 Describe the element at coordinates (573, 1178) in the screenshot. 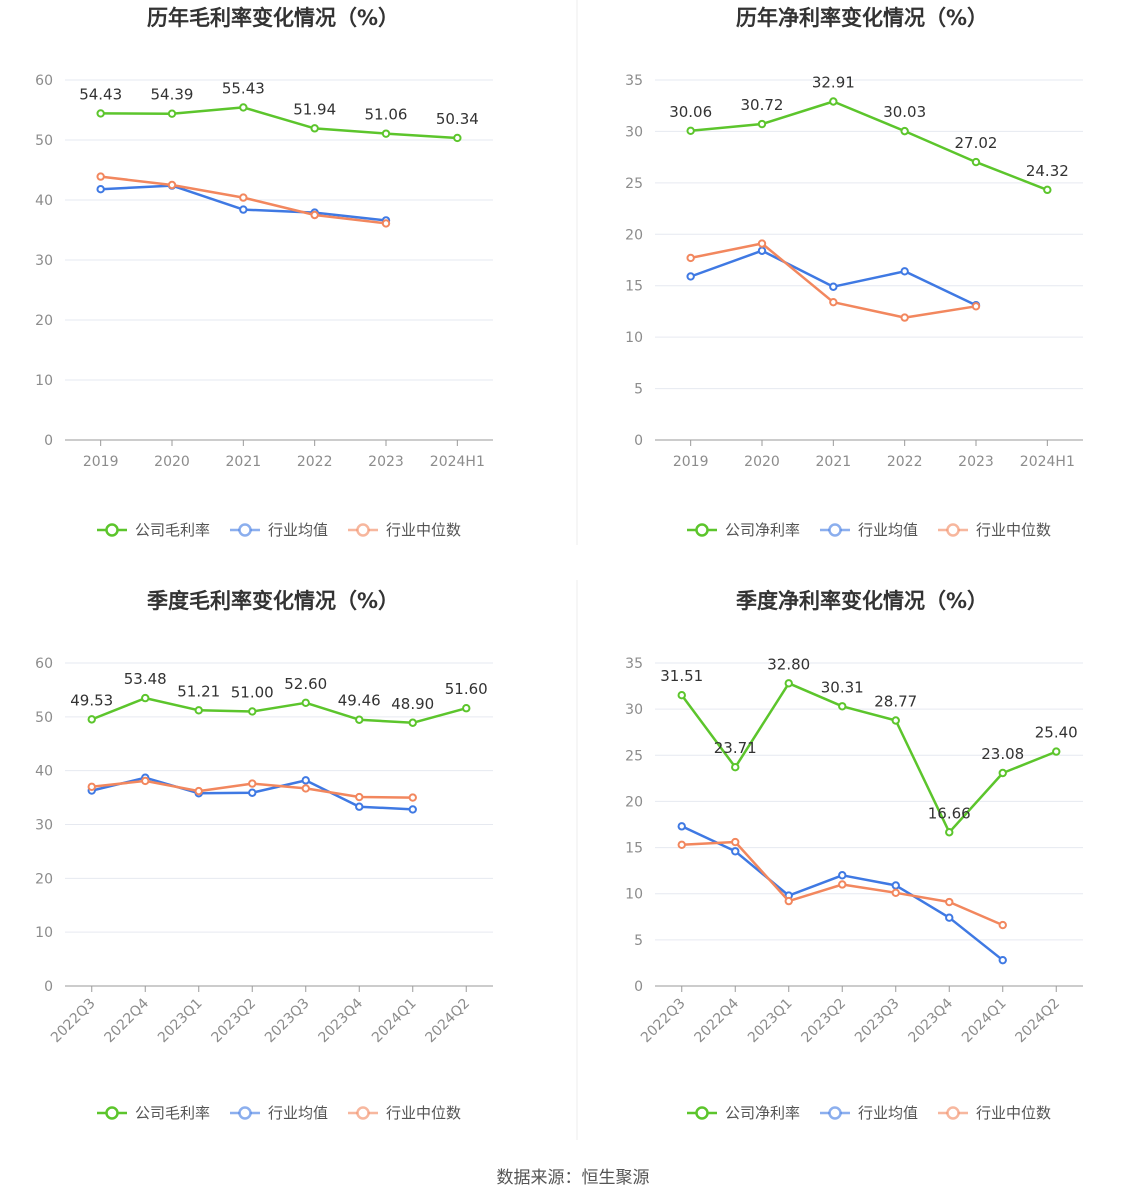

I see `source-text: 数据来源：恒生聚源` at that location.